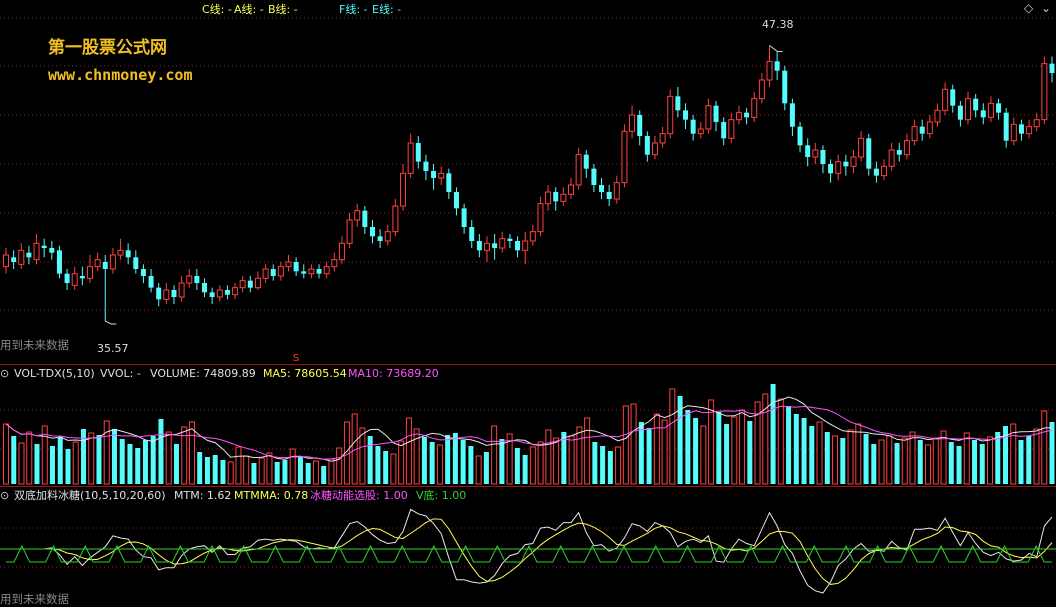 This screenshot has width=1056, height=607. Describe the element at coordinates (283, 9) in the screenshot. I see `legend-b-line: B线: -` at that location.